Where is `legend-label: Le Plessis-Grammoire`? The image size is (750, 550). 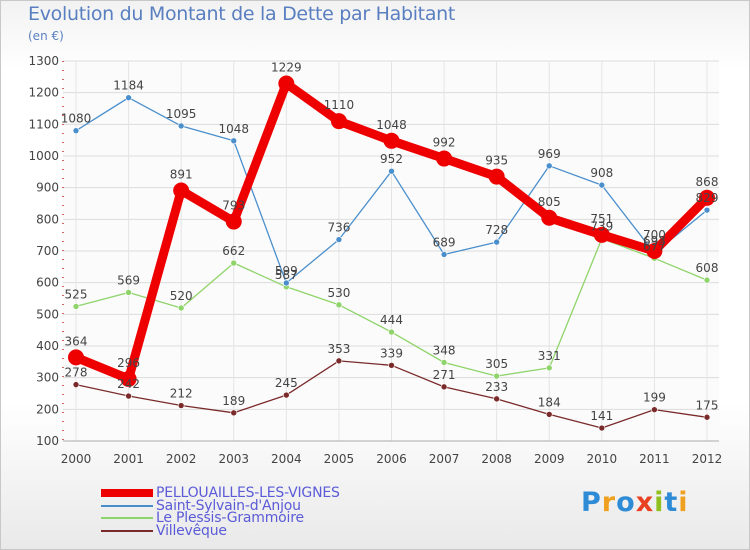
legend-label: Le Plessis-Grammoire is located at coordinates (230, 518).